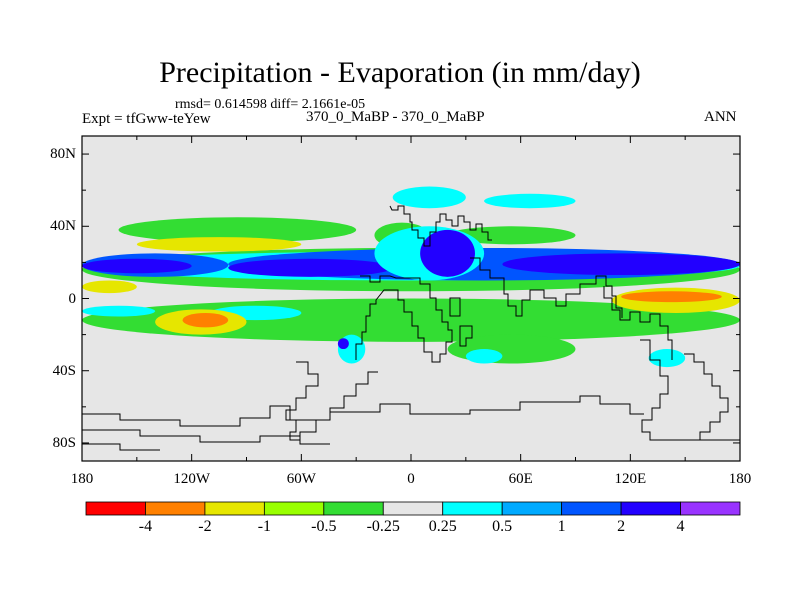 The width and height of the screenshot is (800, 600). I want to click on y-tick-label: 80S, so click(64, 442).